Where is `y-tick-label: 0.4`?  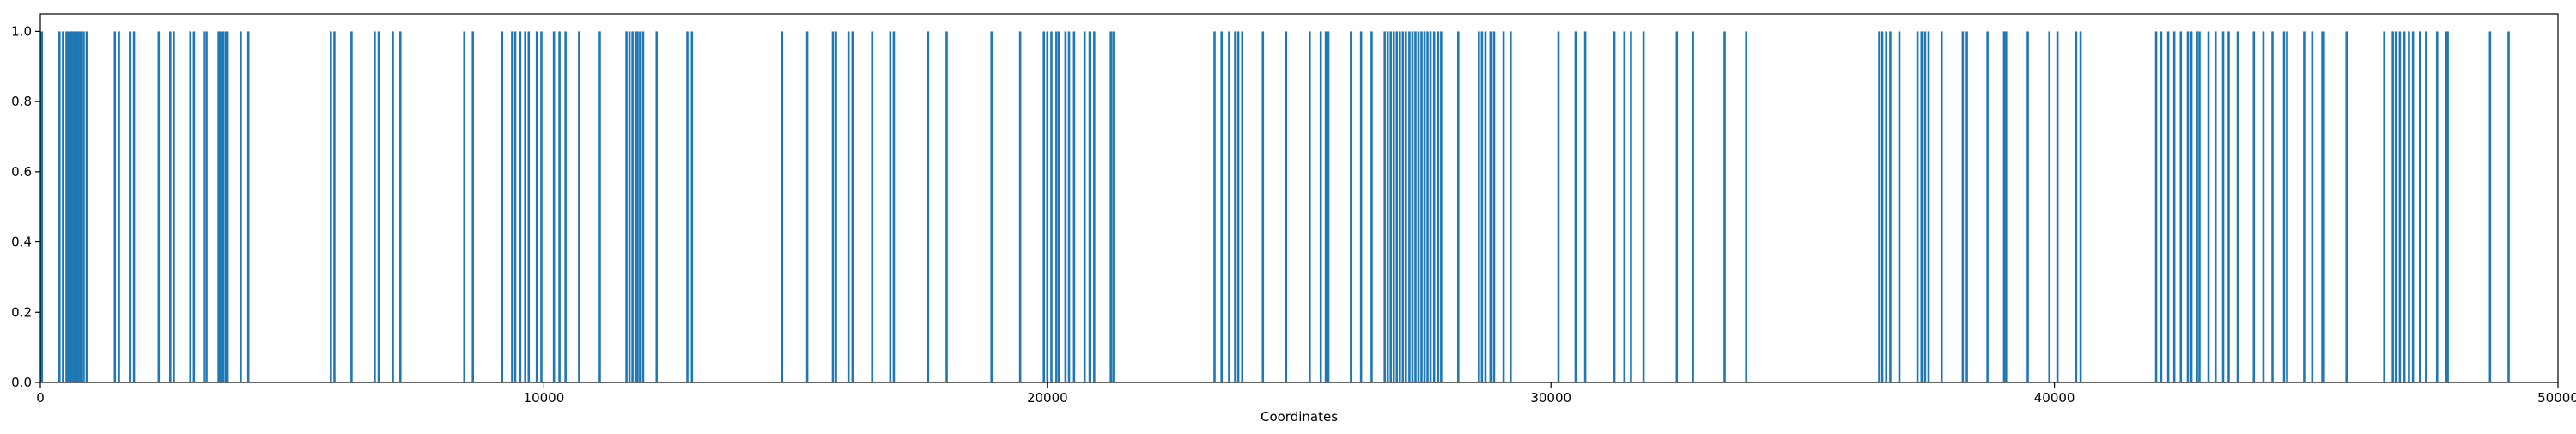 y-tick-label: 0.4 is located at coordinates (21, 243).